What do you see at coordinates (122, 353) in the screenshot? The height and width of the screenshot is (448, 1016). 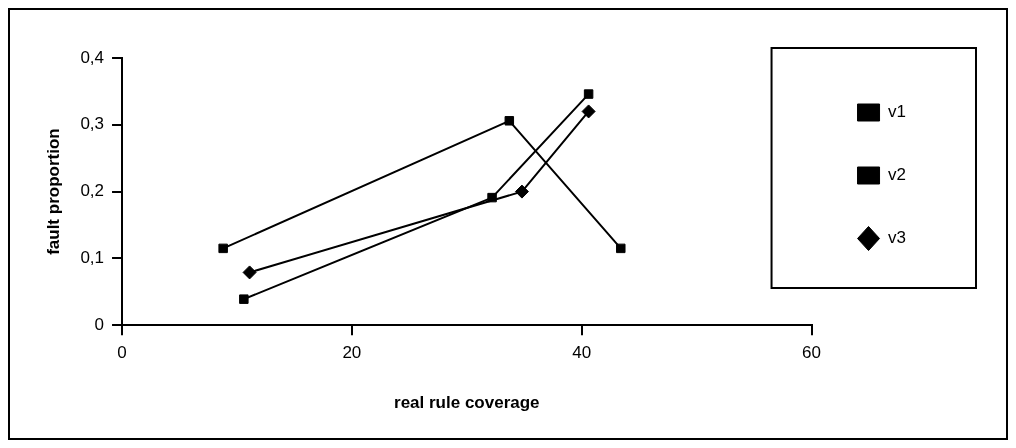 I see `x-tick-label: 0` at bounding box center [122, 353].